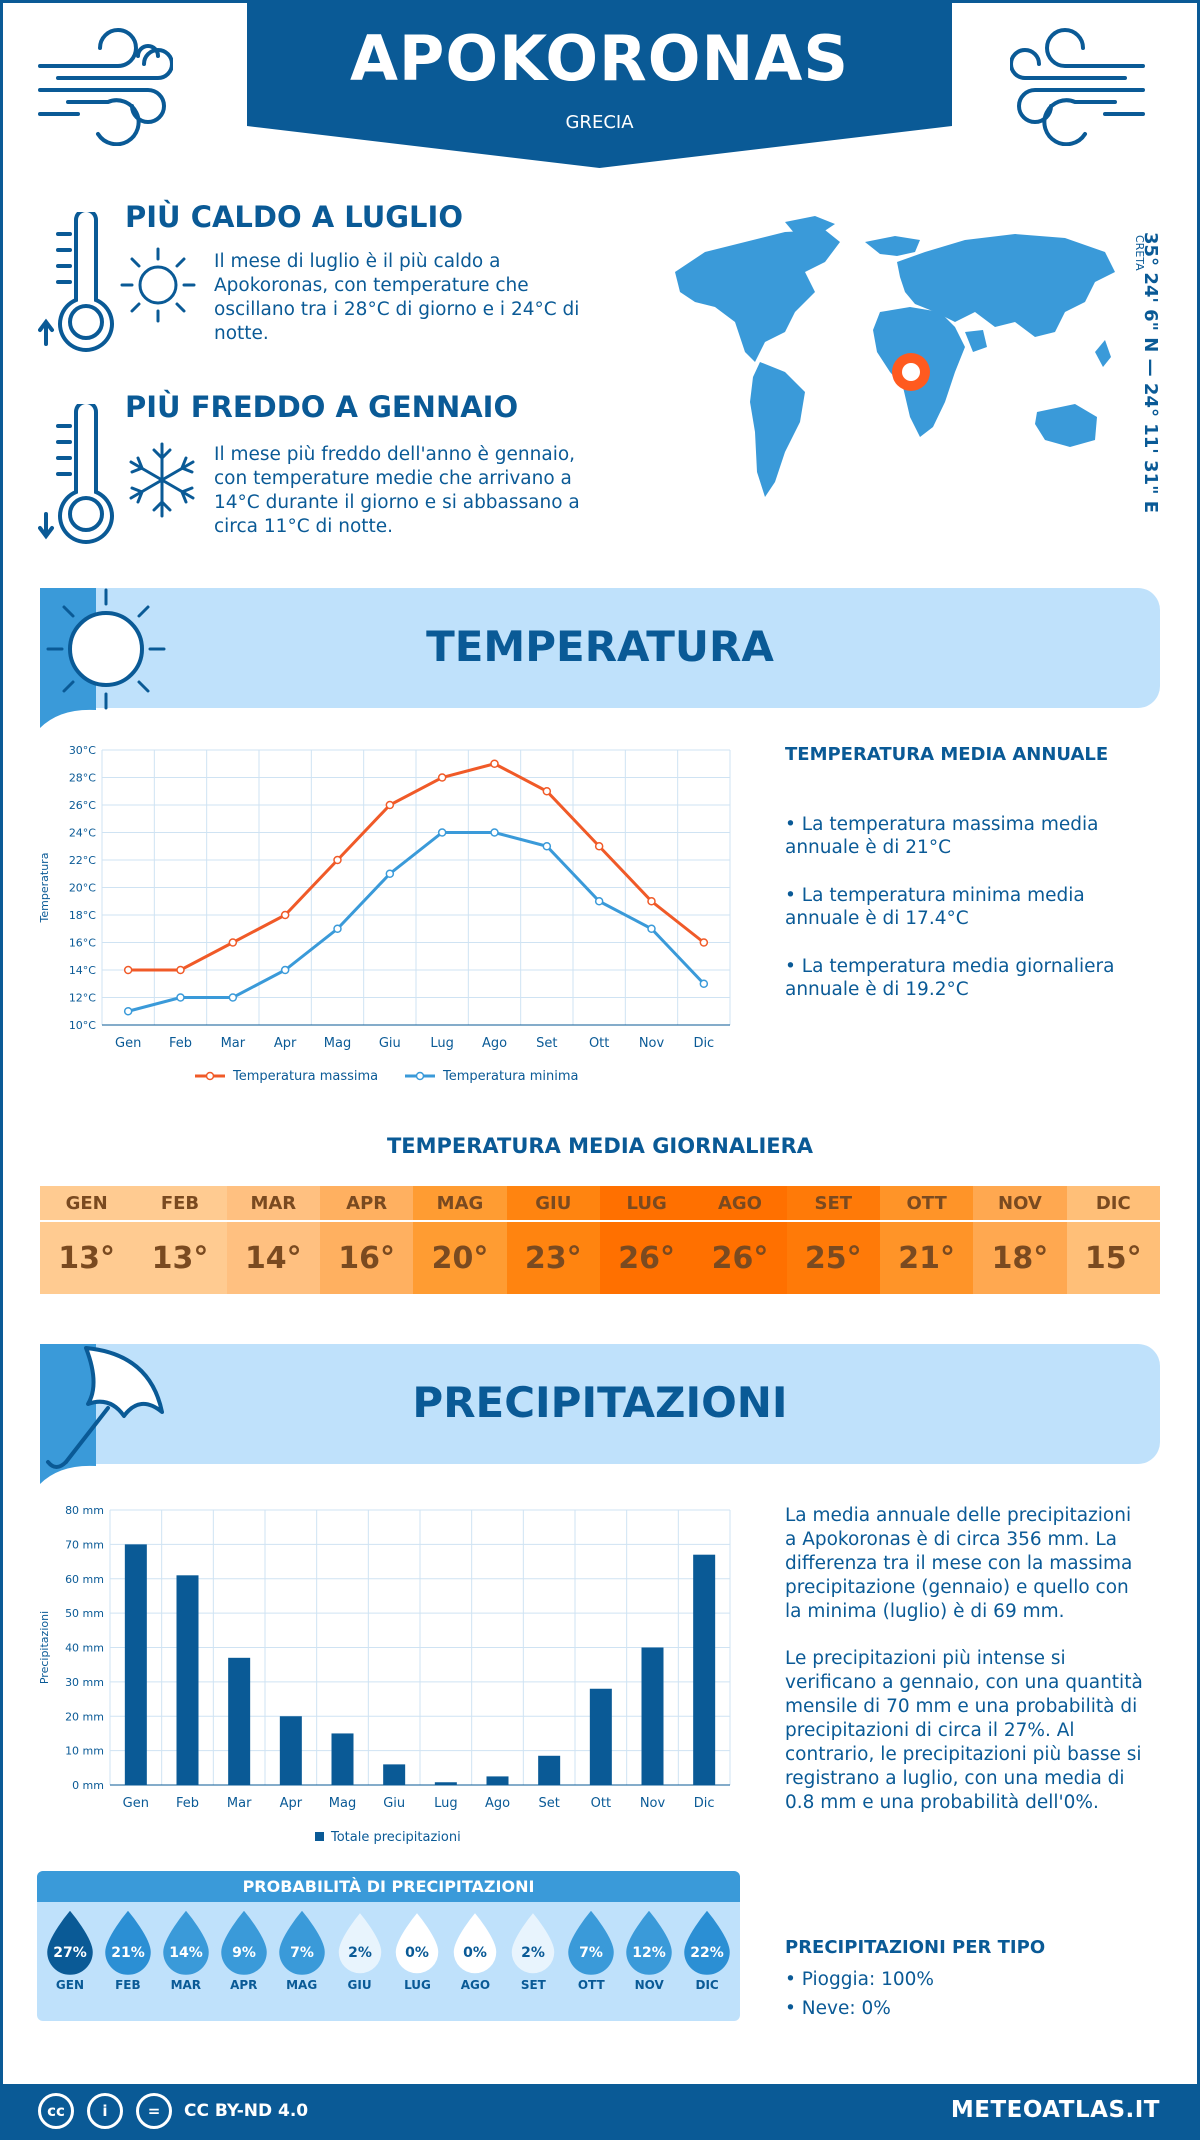  Describe the element at coordinates (926, 1258) in the screenshot. I see `daily-temp-value: 21°` at that location.